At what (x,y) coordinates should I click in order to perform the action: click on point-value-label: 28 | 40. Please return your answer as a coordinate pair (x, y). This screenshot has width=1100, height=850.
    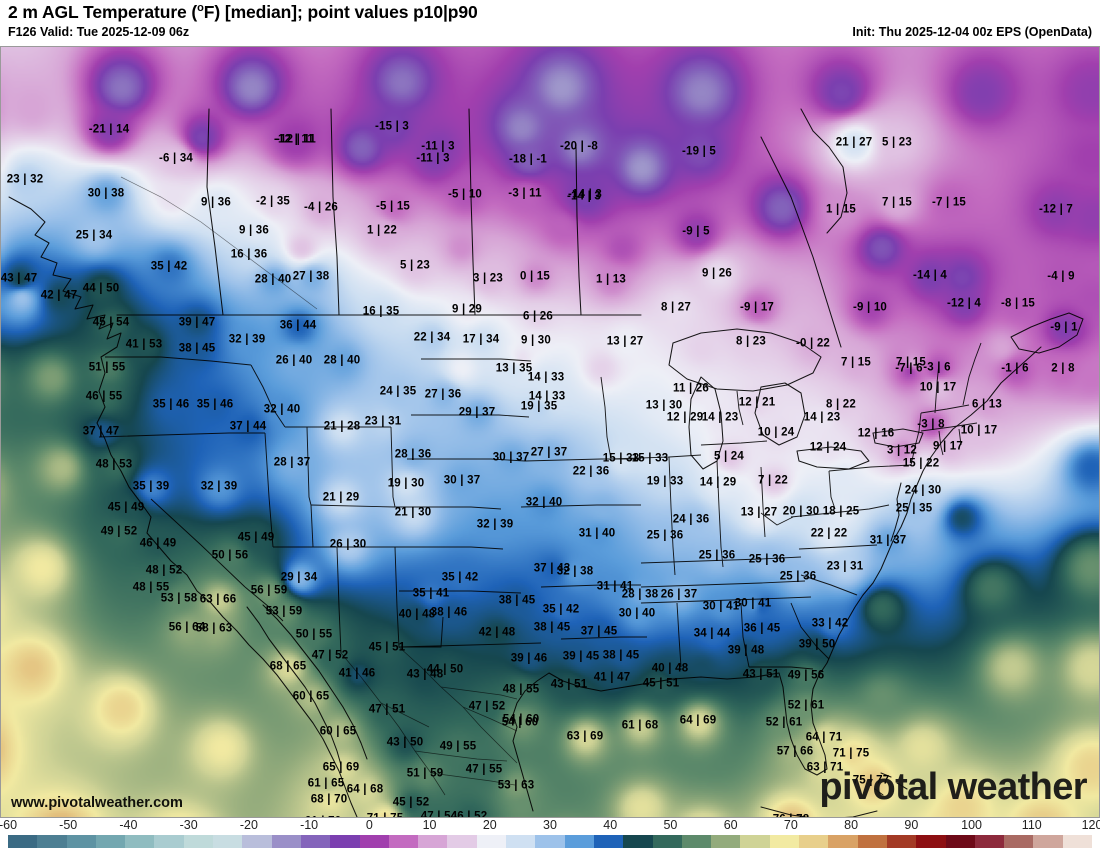
    Looking at the image, I should click on (342, 360).